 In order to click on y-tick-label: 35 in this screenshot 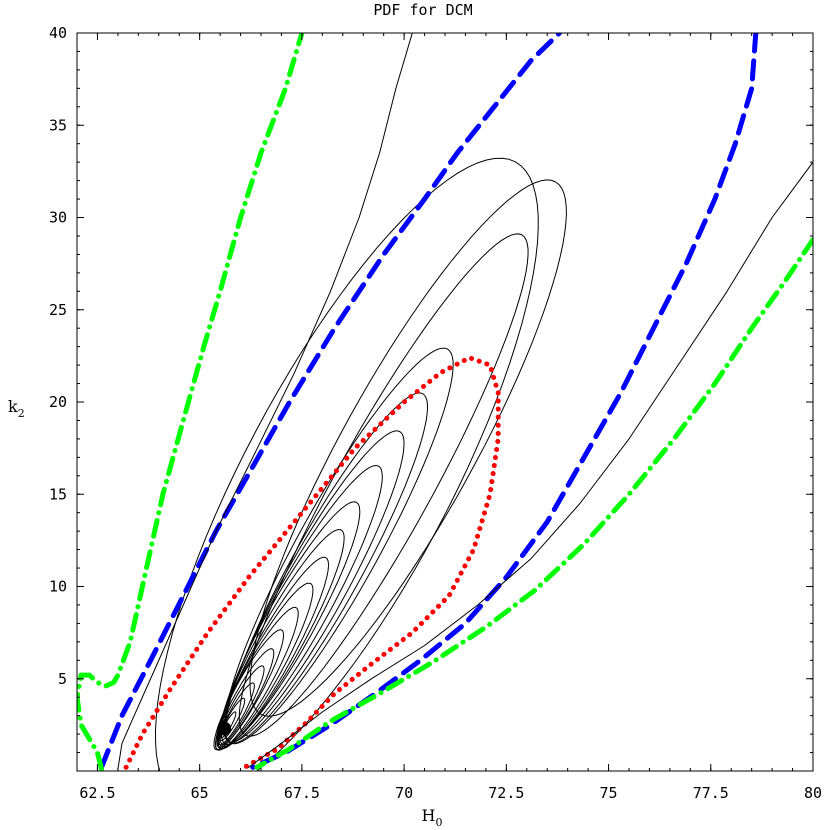, I will do `click(58, 125)`.